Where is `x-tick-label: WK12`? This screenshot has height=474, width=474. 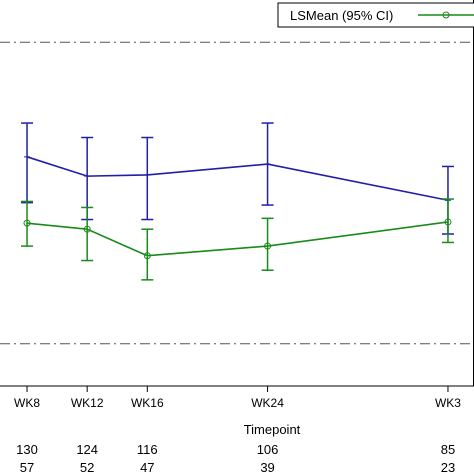
x-tick-label: WK12 is located at coordinates (87, 403).